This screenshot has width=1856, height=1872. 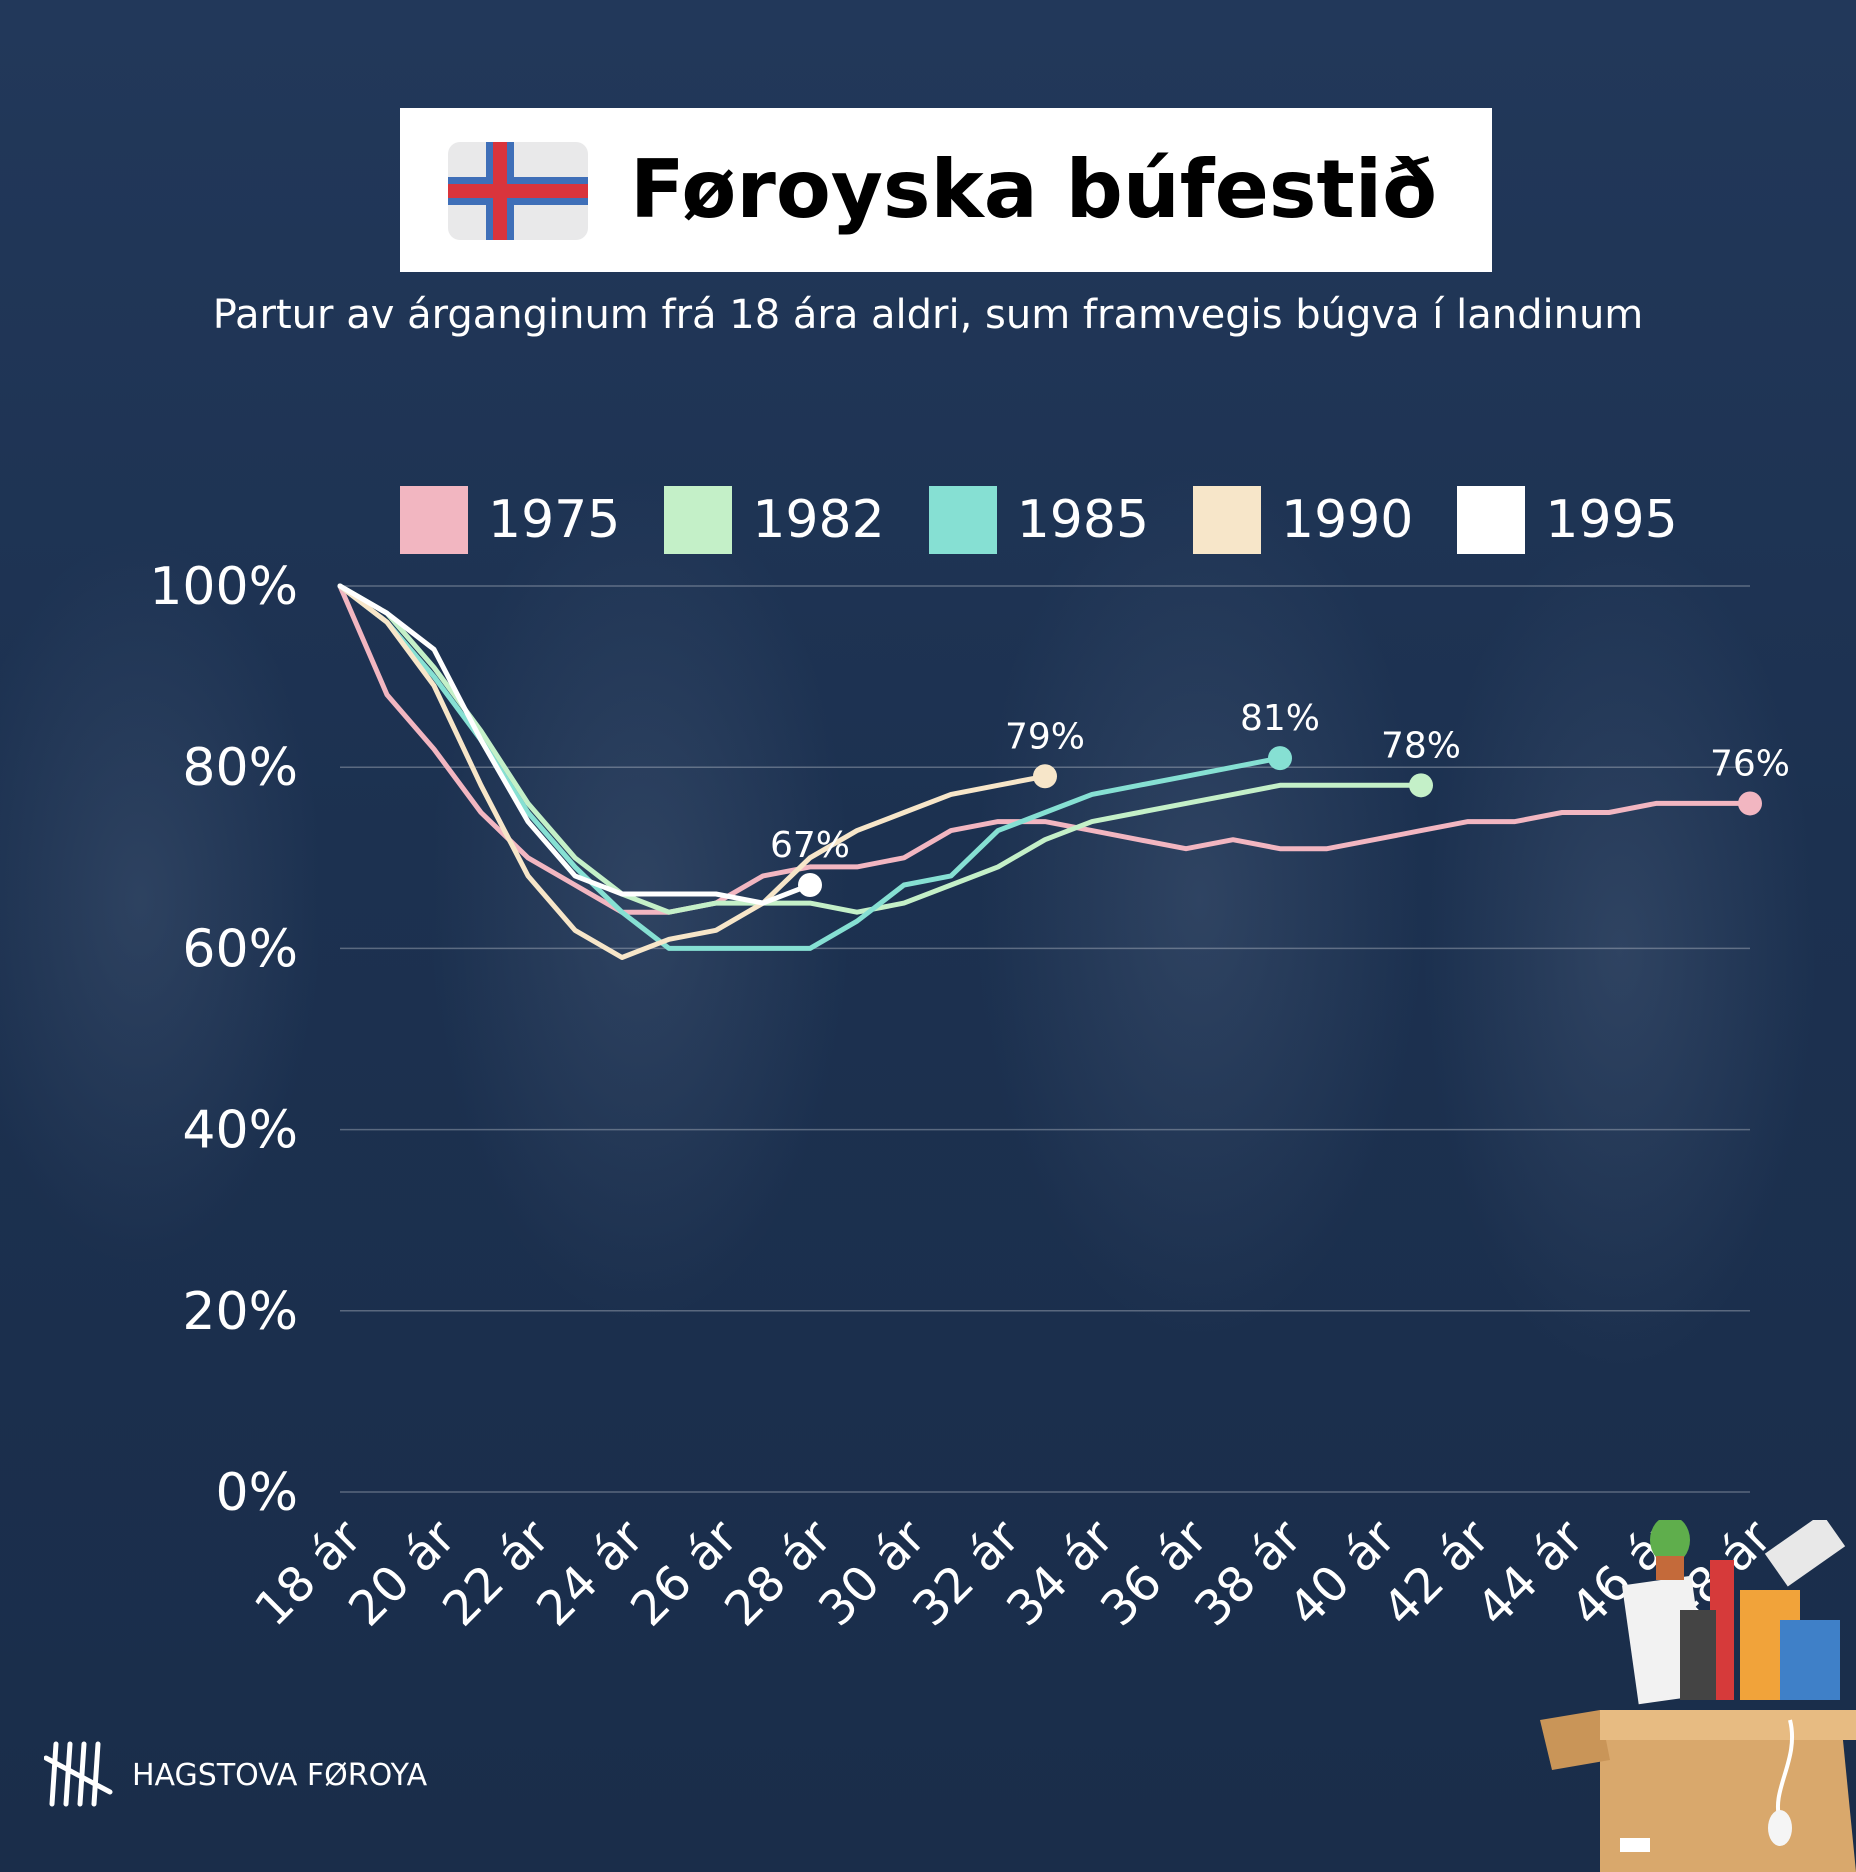 I want to click on end-point-1982, so click(x=1421, y=785).